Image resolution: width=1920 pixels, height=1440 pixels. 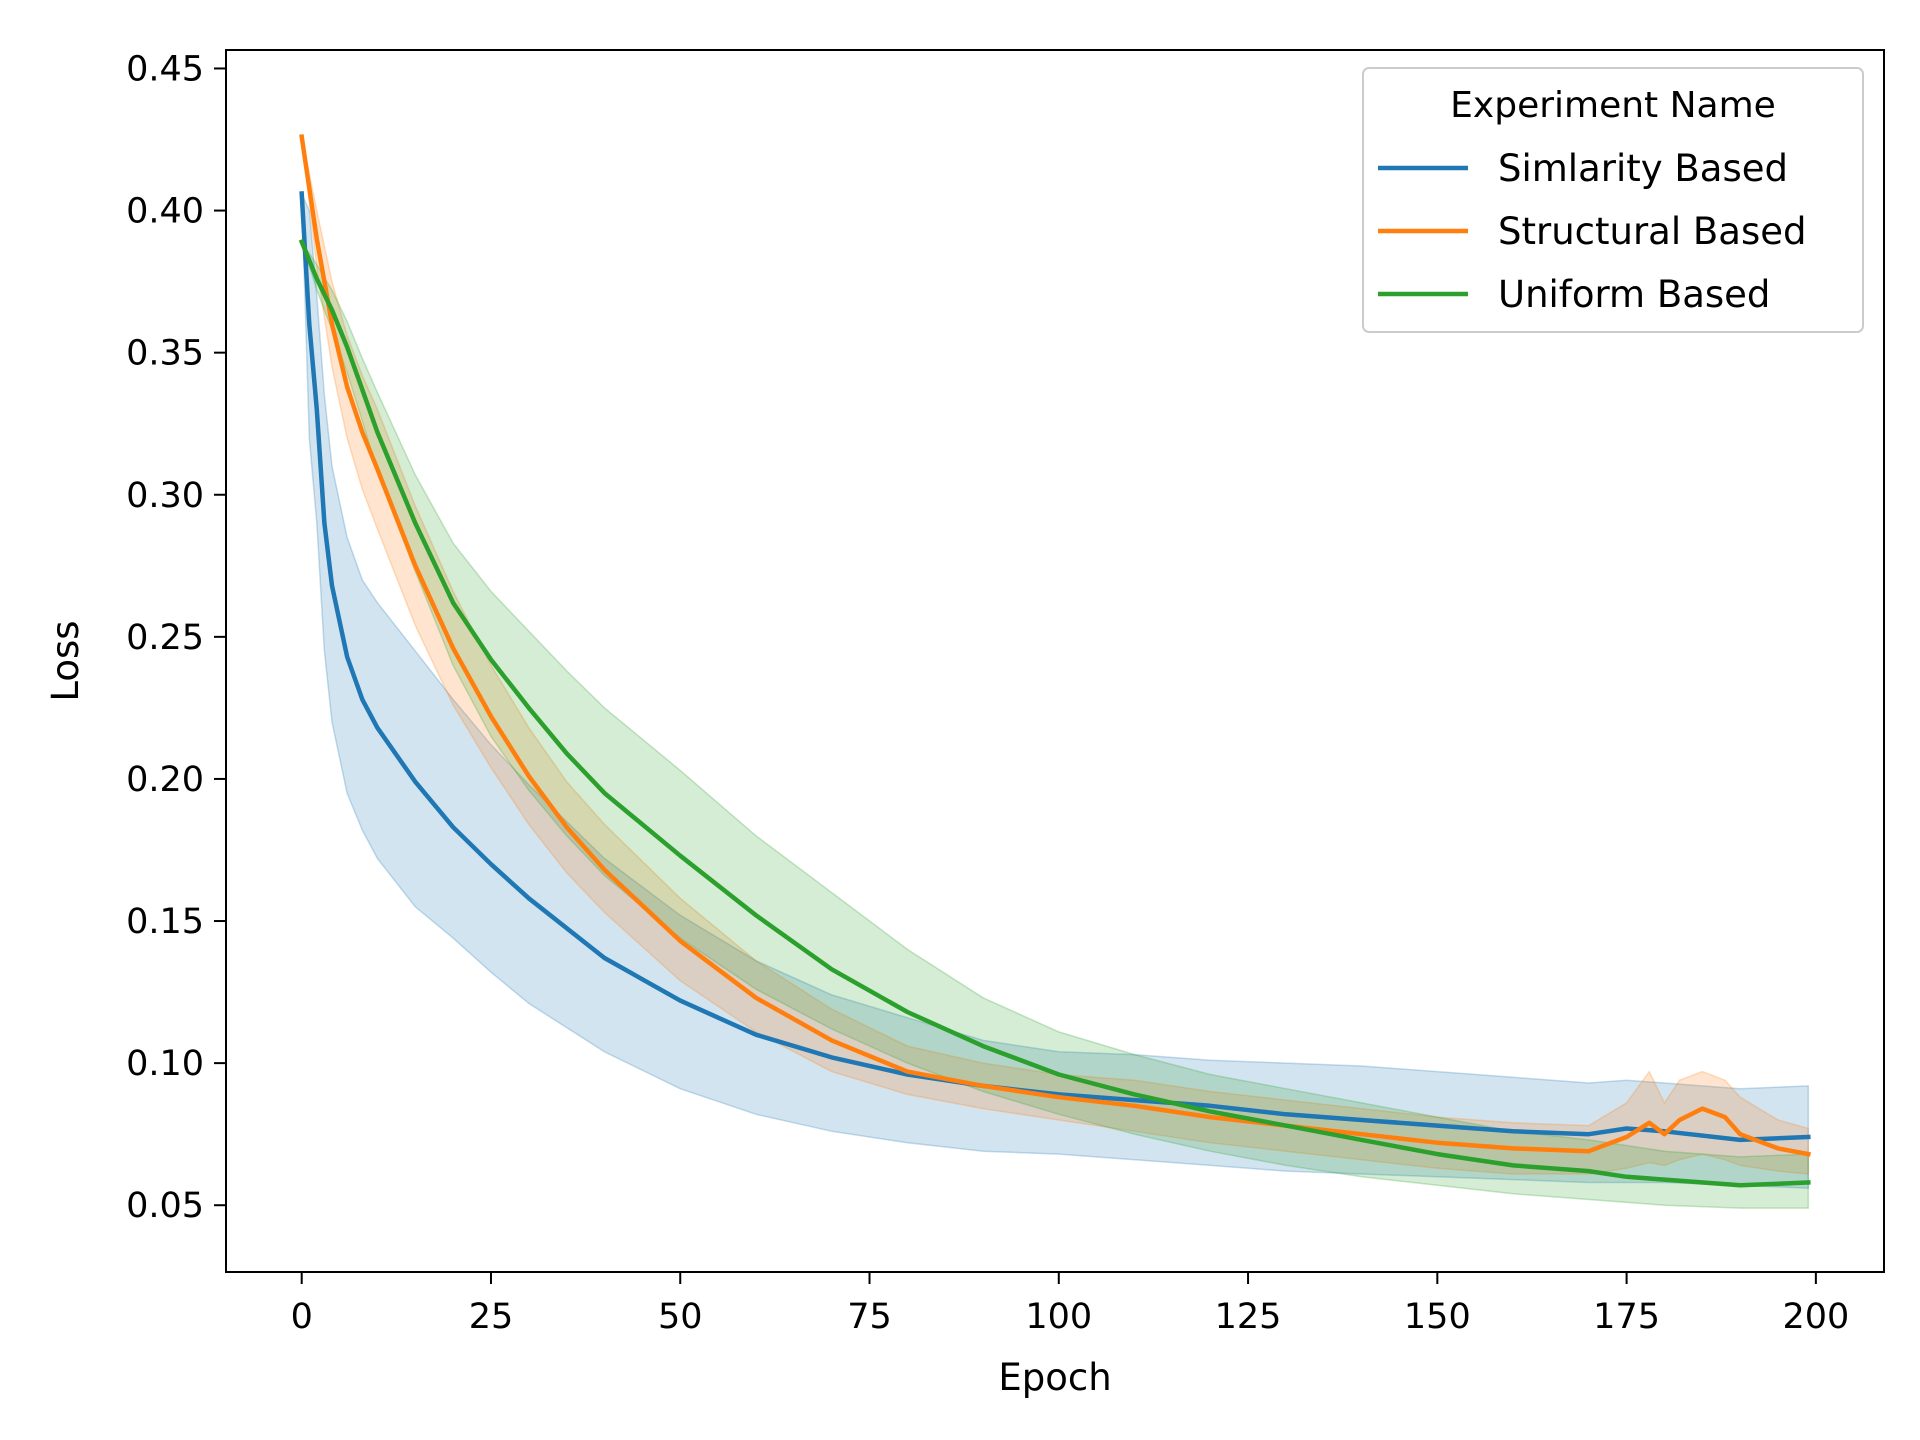 What do you see at coordinates (165, 69) in the screenshot?
I see `y-tick-label: 0.45` at bounding box center [165, 69].